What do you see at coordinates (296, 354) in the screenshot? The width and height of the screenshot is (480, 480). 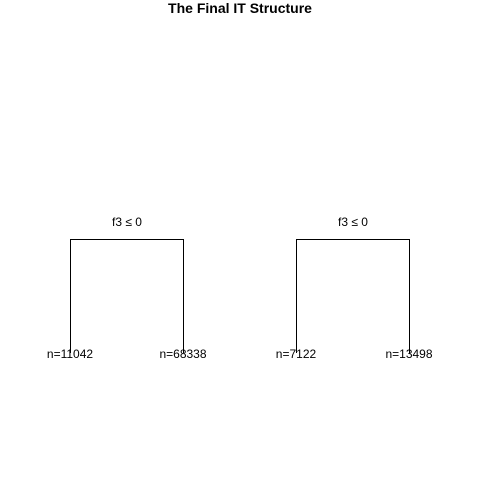 I see `tree-2-leaf-left: n=7122` at bounding box center [296, 354].